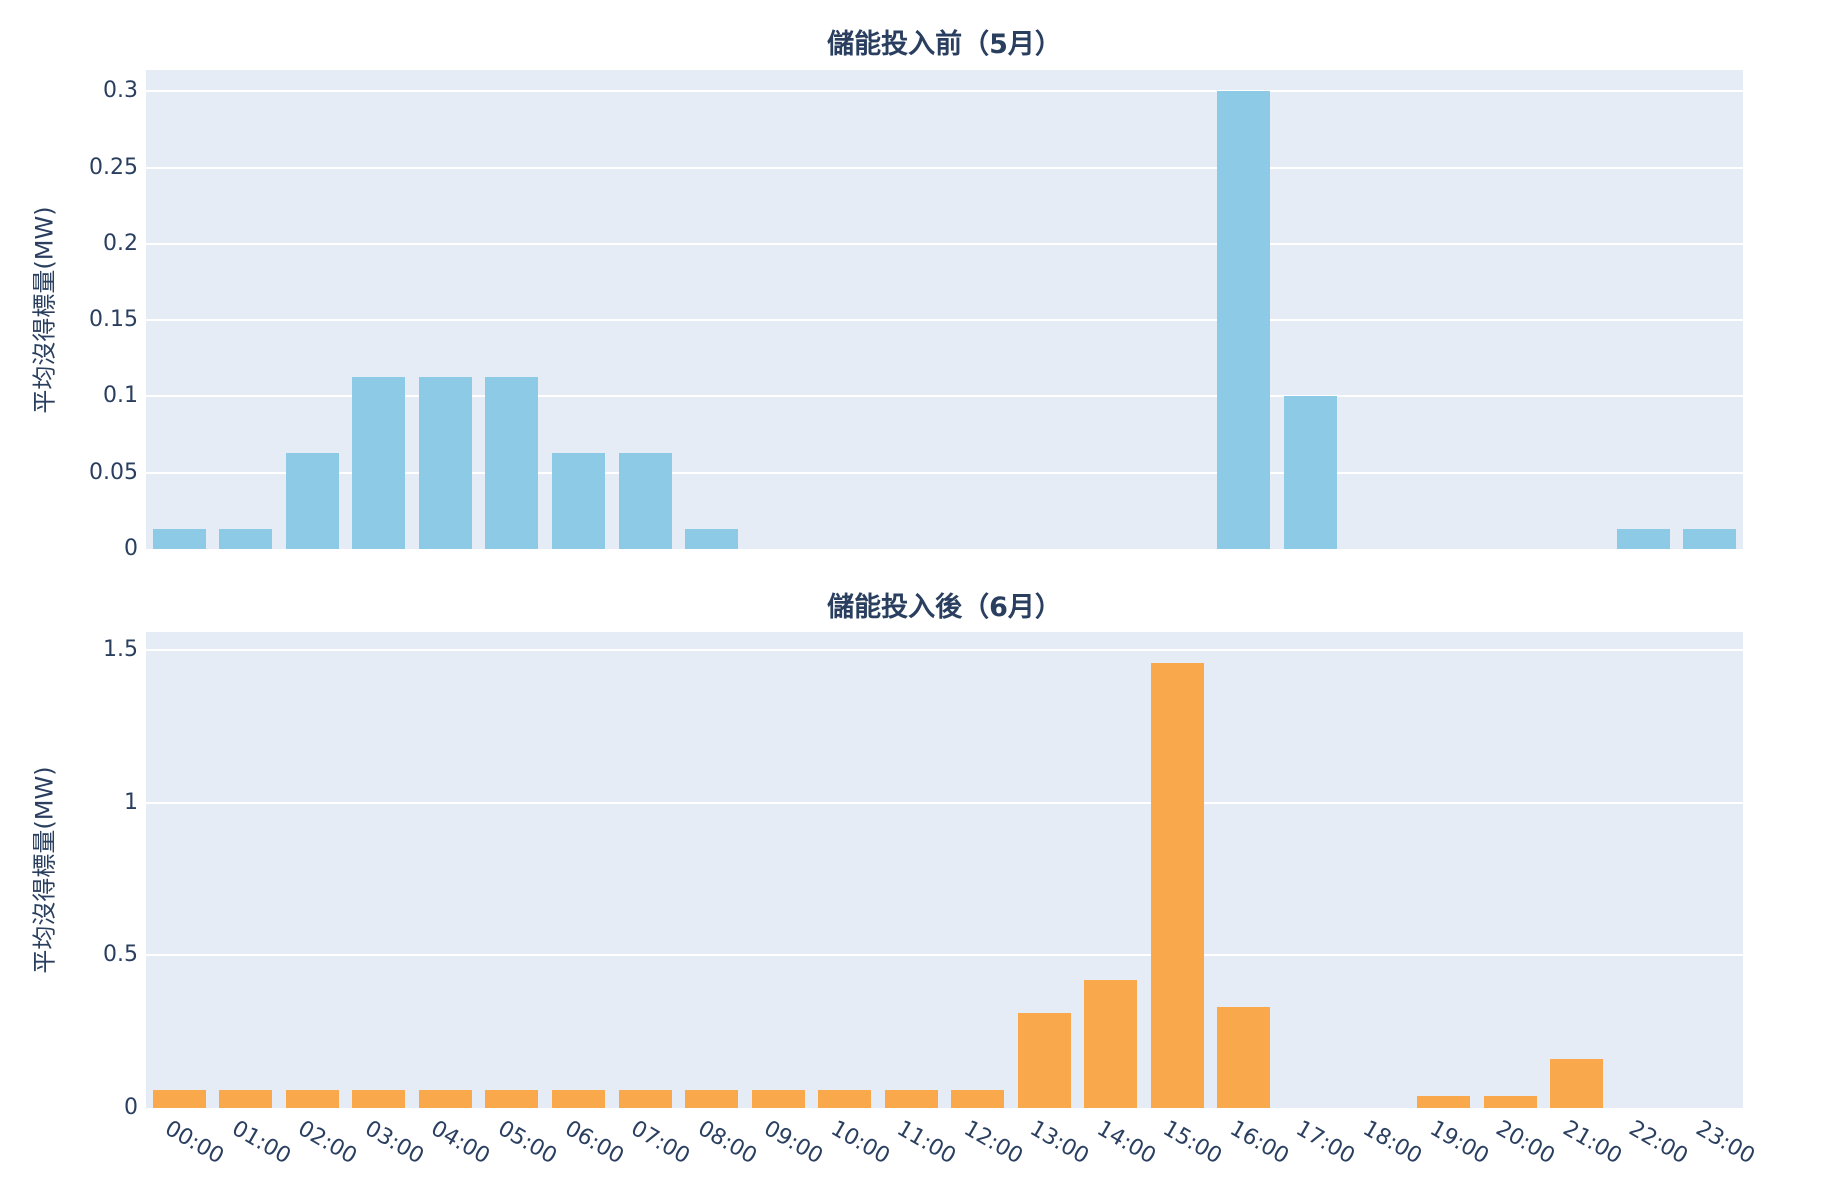 The image size is (1826, 1196). What do you see at coordinates (926, 1143) in the screenshot?
I see `x-tick-label: 11:00` at bounding box center [926, 1143].